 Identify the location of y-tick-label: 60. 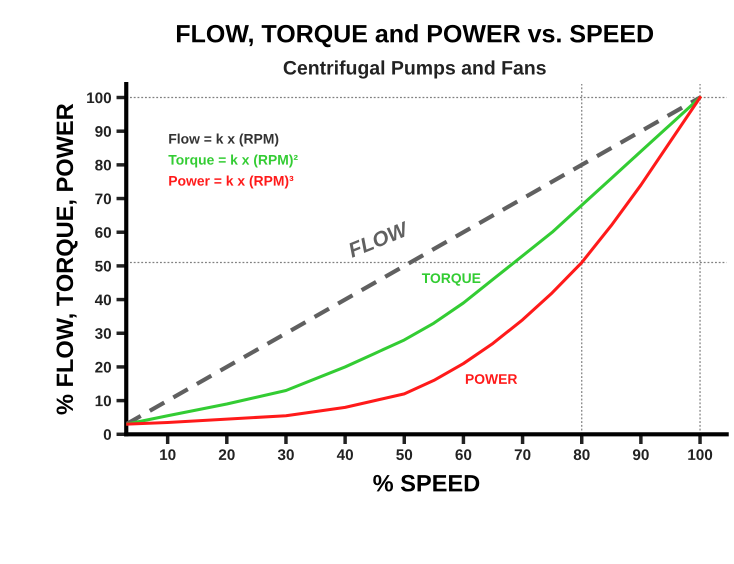
(103, 232).